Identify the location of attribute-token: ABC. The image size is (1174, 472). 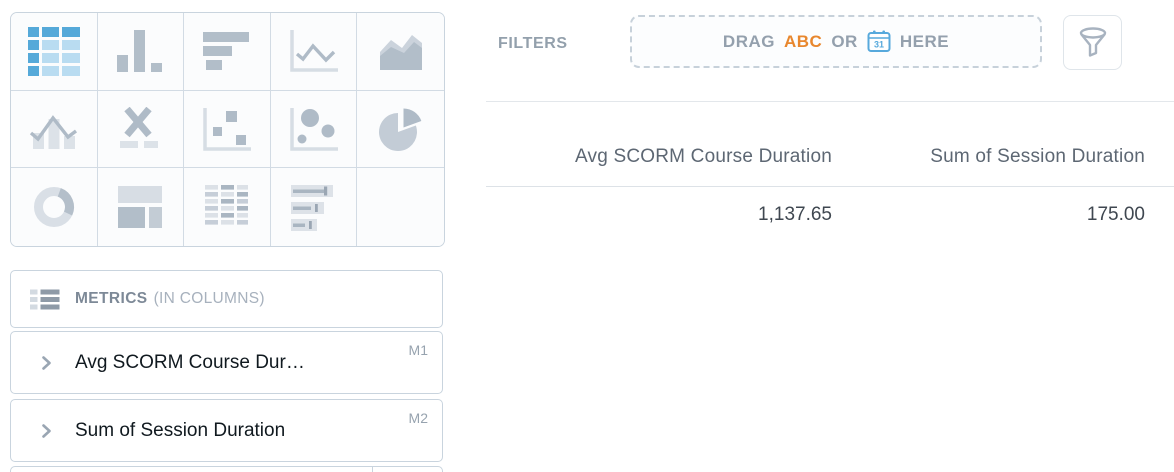
(803, 41).